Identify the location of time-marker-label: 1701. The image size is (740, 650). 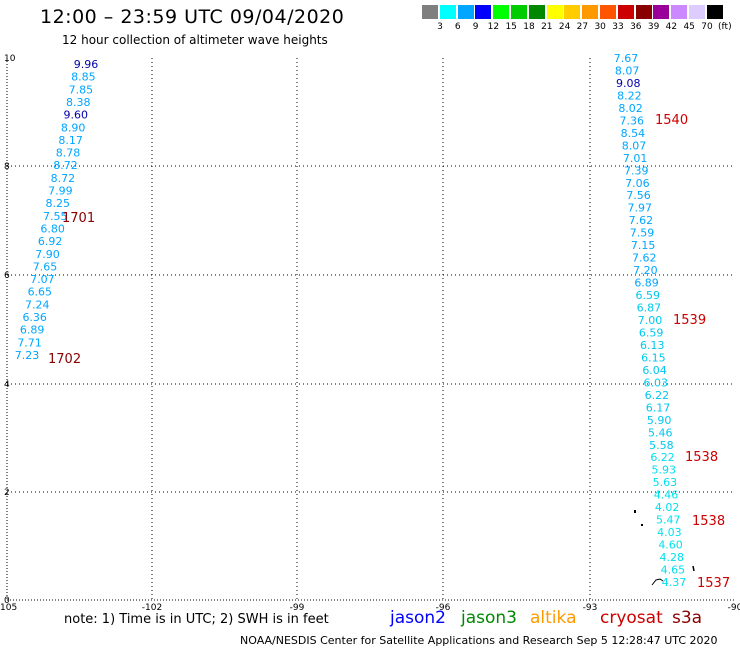
(78, 218).